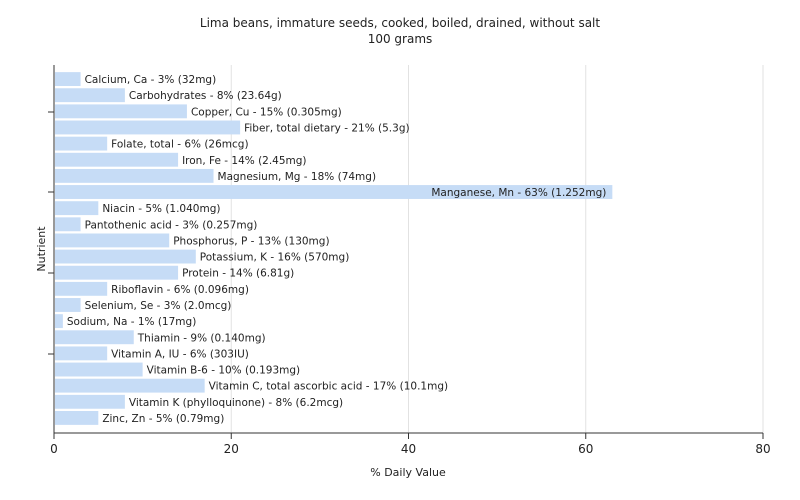  I want to click on bar-label: Riboflavin - 6% (0.096mg), so click(180, 290).